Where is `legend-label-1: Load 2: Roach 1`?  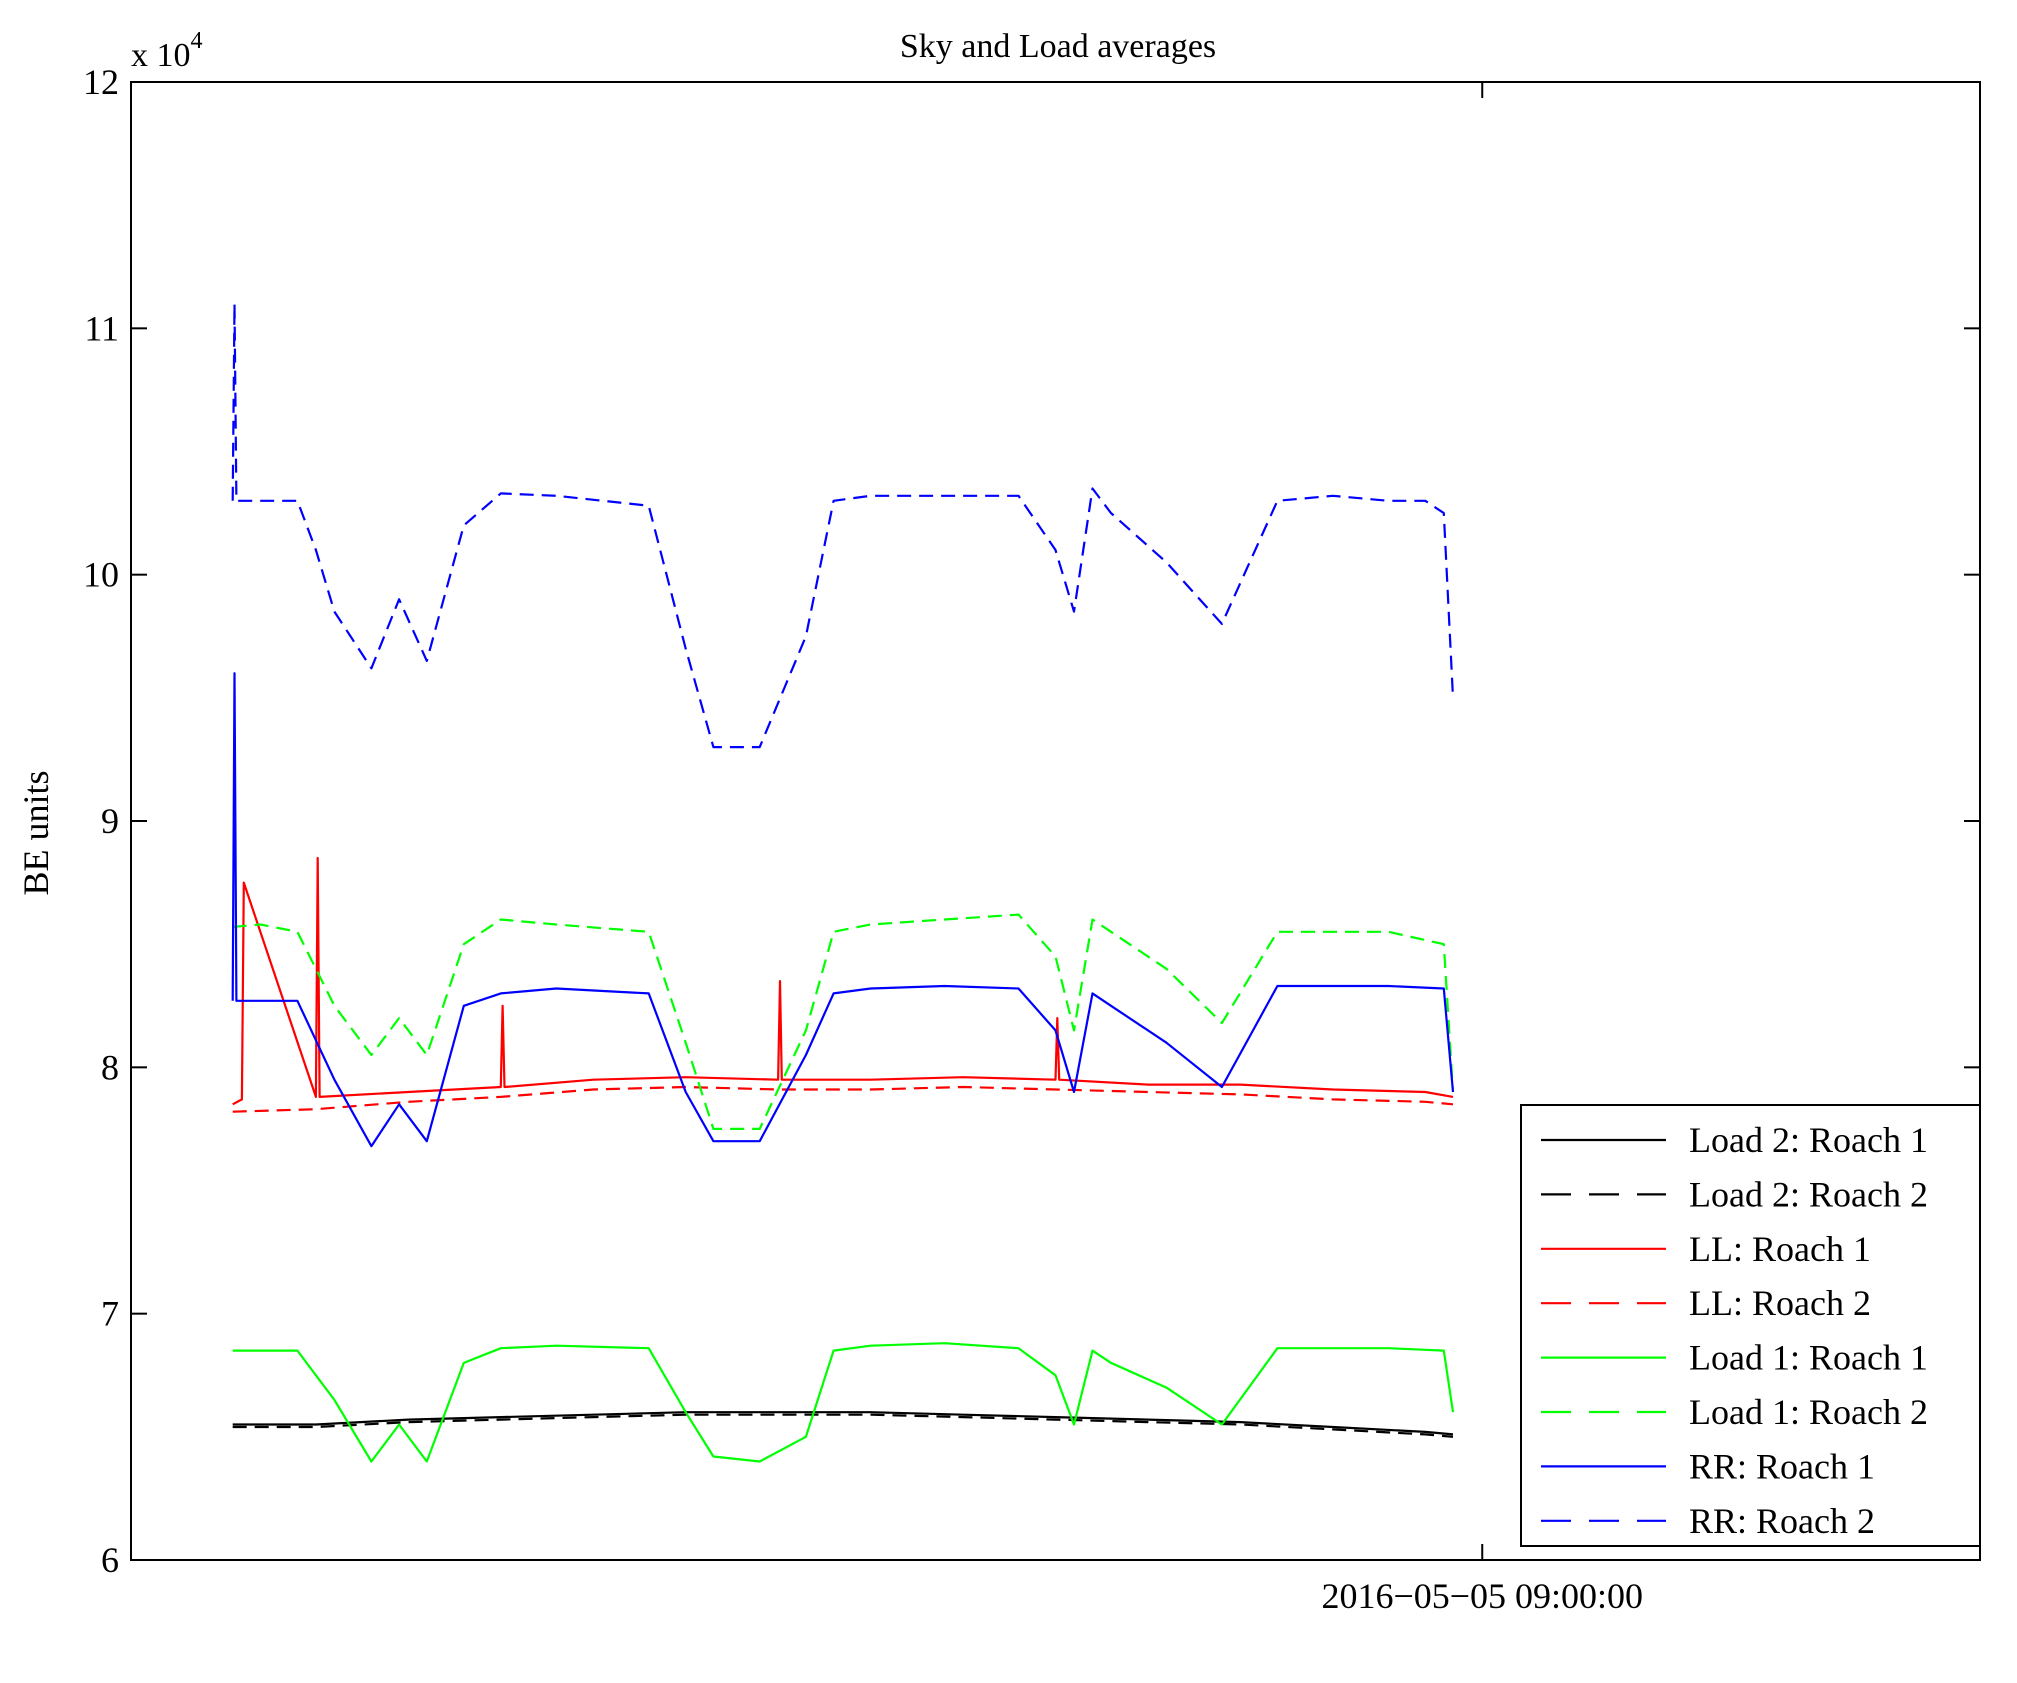 legend-label-1: Load 2: Roach 1 is located at coordinates (1808, 1140).